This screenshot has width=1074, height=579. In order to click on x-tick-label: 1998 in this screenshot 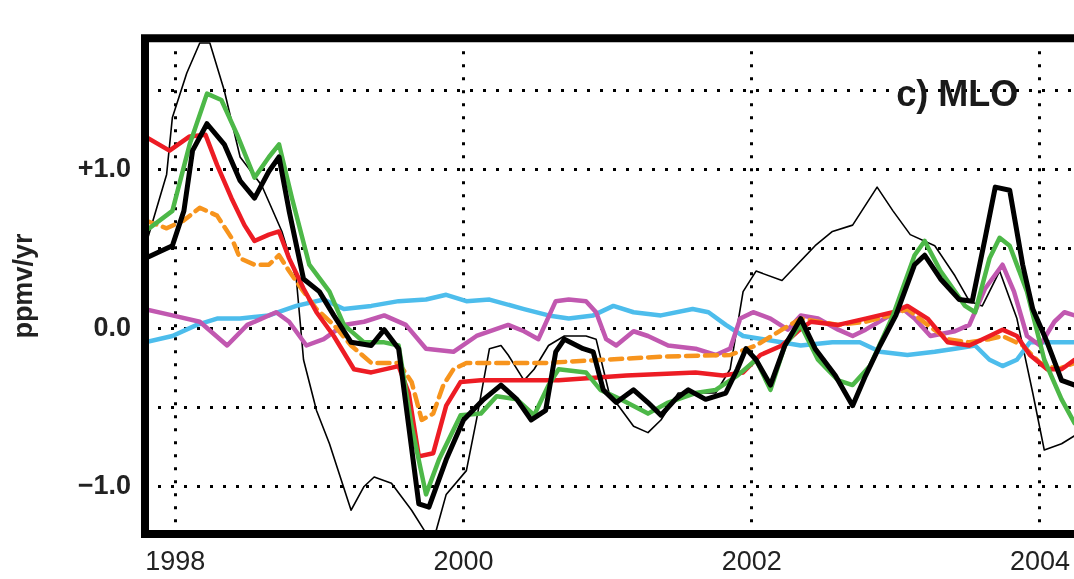, I will do `click(175, 560)`.